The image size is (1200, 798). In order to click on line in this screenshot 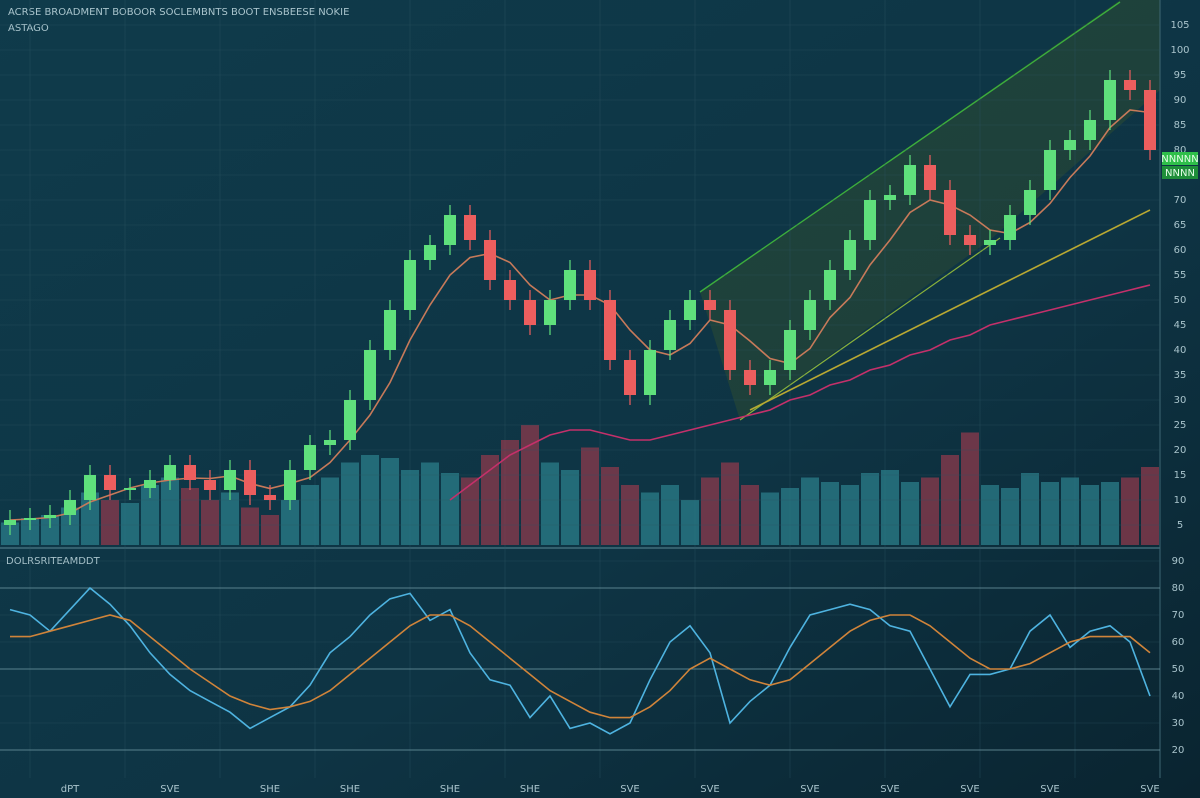, I will do `click(580, 666)`.